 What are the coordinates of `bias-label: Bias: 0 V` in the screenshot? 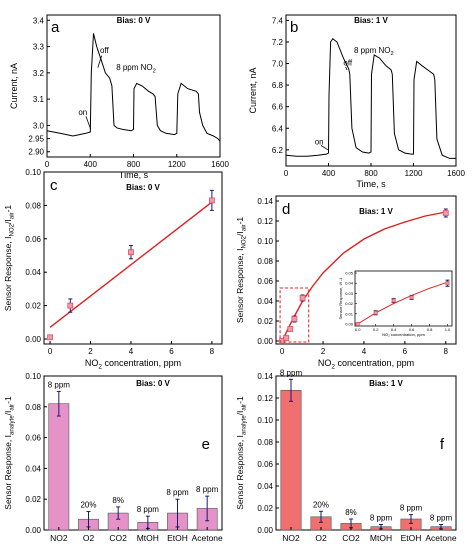 It's located at (153, 383).